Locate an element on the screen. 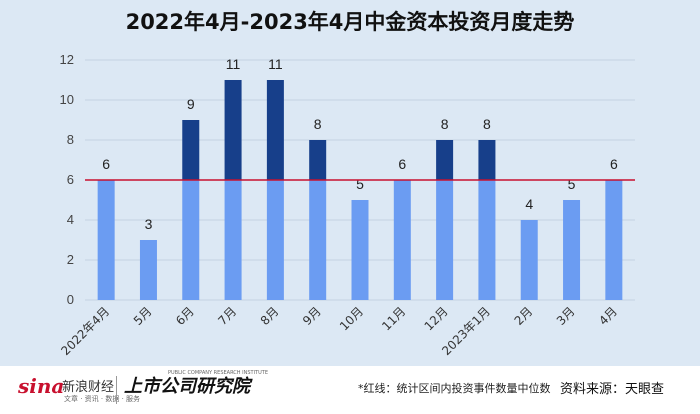 The width and height of the screenshot is (700, 414). y-tick-label: 6 is located at coordinates (70, 179).